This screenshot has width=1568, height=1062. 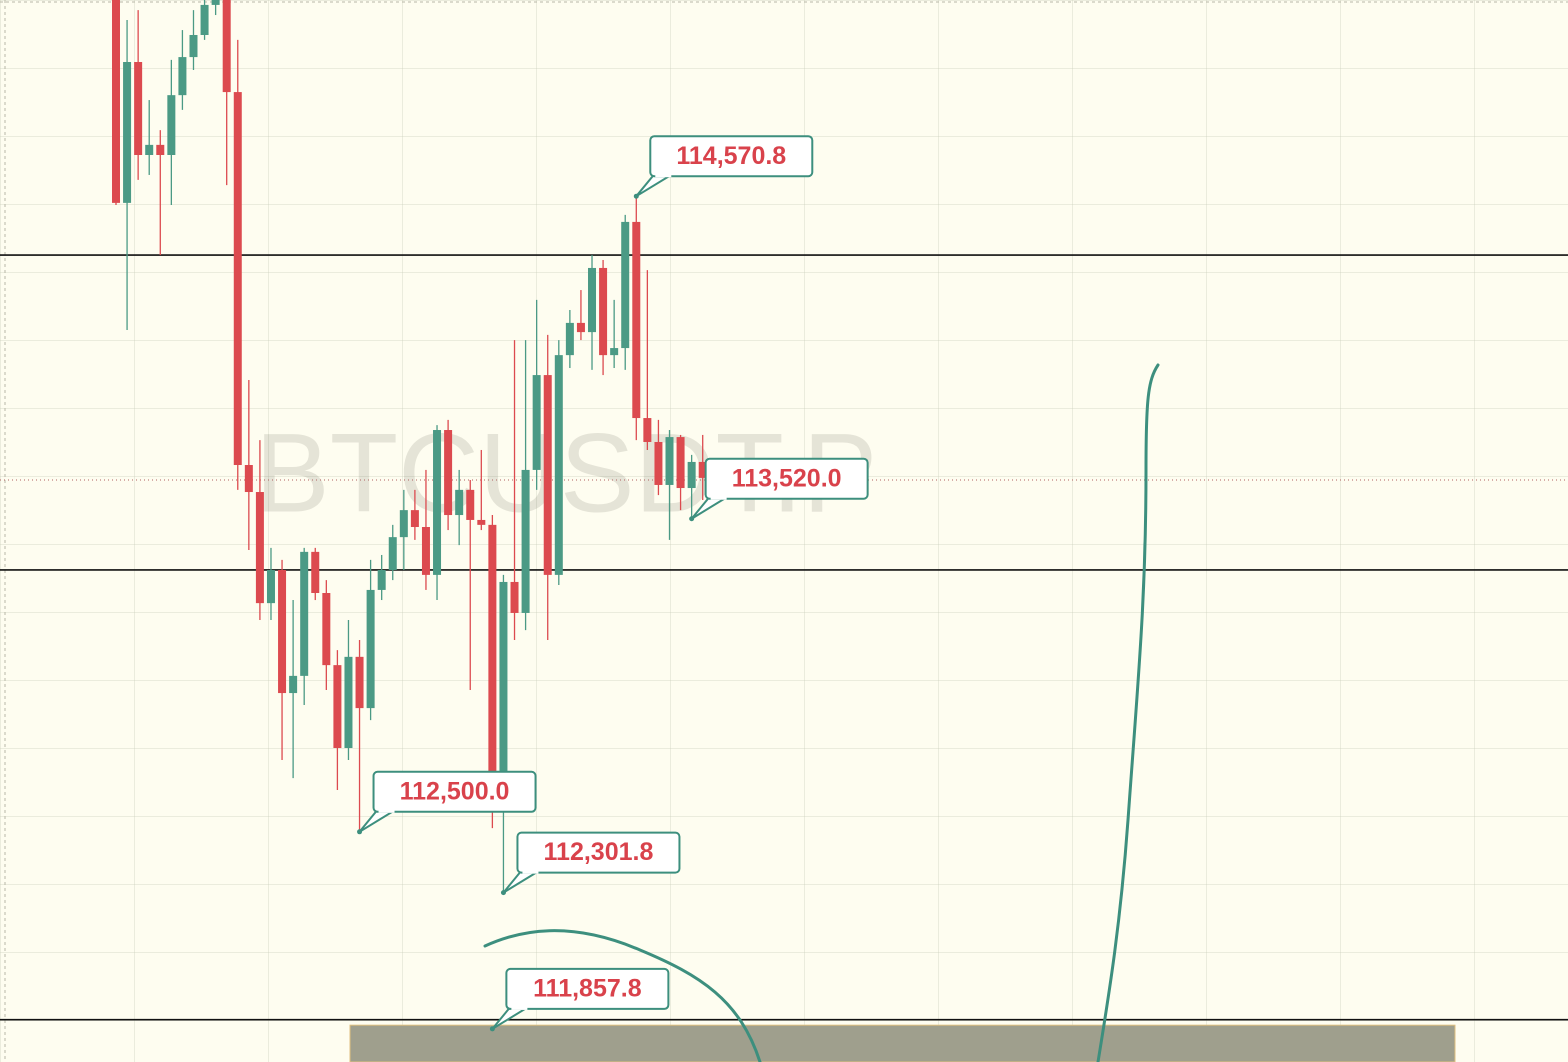 I want to click on callout-label: 111,857.8, so click(x=587, y=989).